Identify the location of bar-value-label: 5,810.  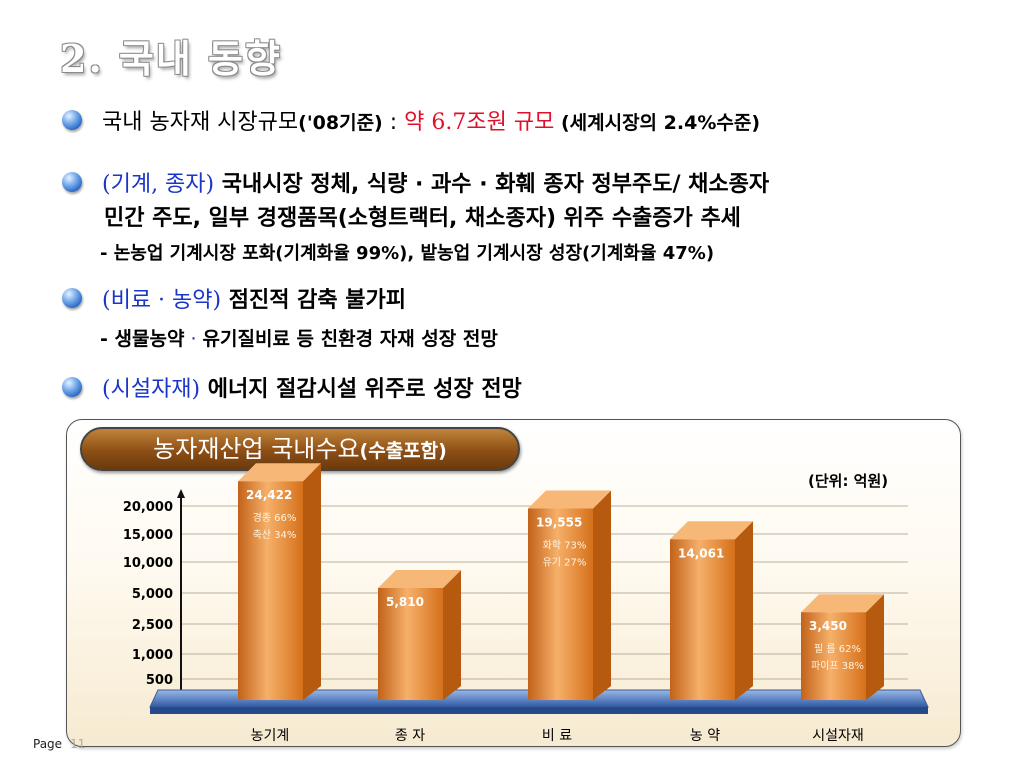
(405, 602).